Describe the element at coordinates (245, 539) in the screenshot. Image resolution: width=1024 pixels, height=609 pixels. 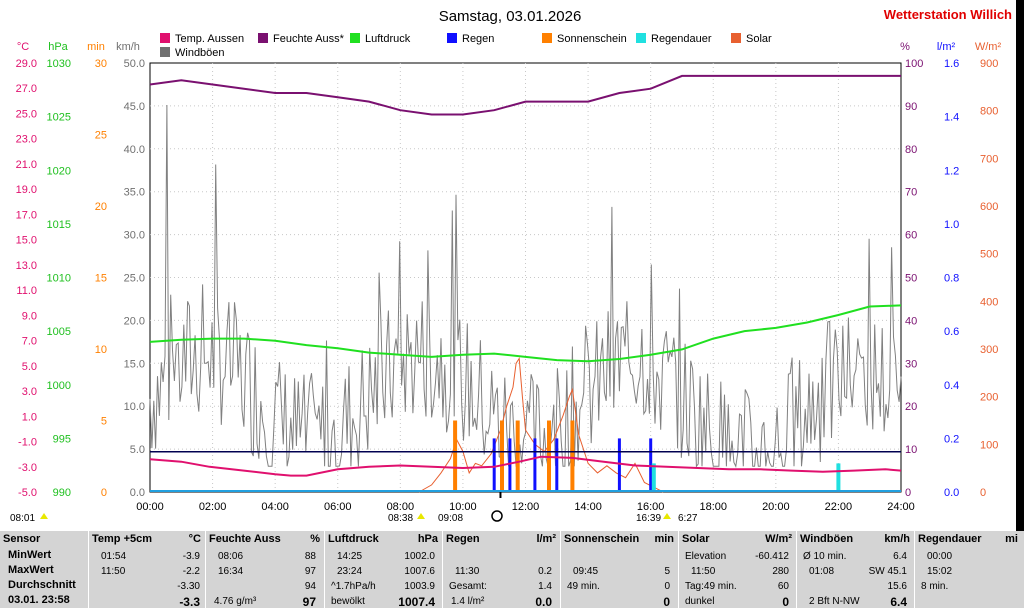
I see `feuchte-header-label: Feuchte Auss` at that location.